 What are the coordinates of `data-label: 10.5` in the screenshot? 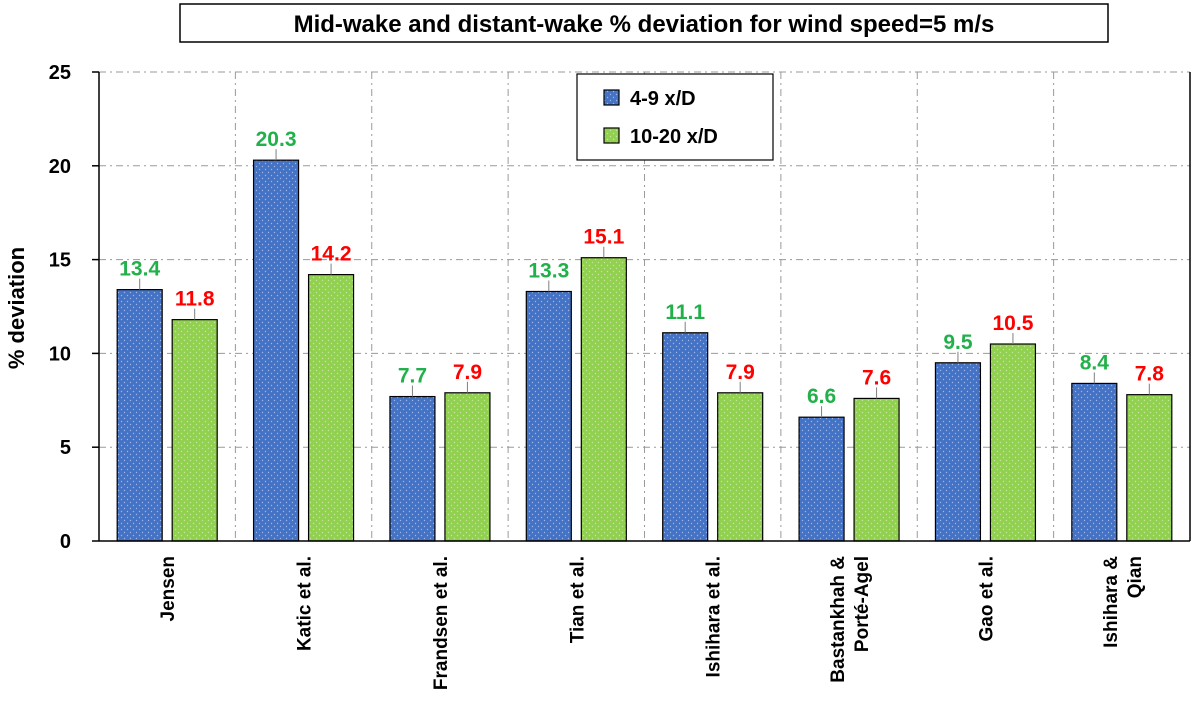 It's located at (1013, 323).